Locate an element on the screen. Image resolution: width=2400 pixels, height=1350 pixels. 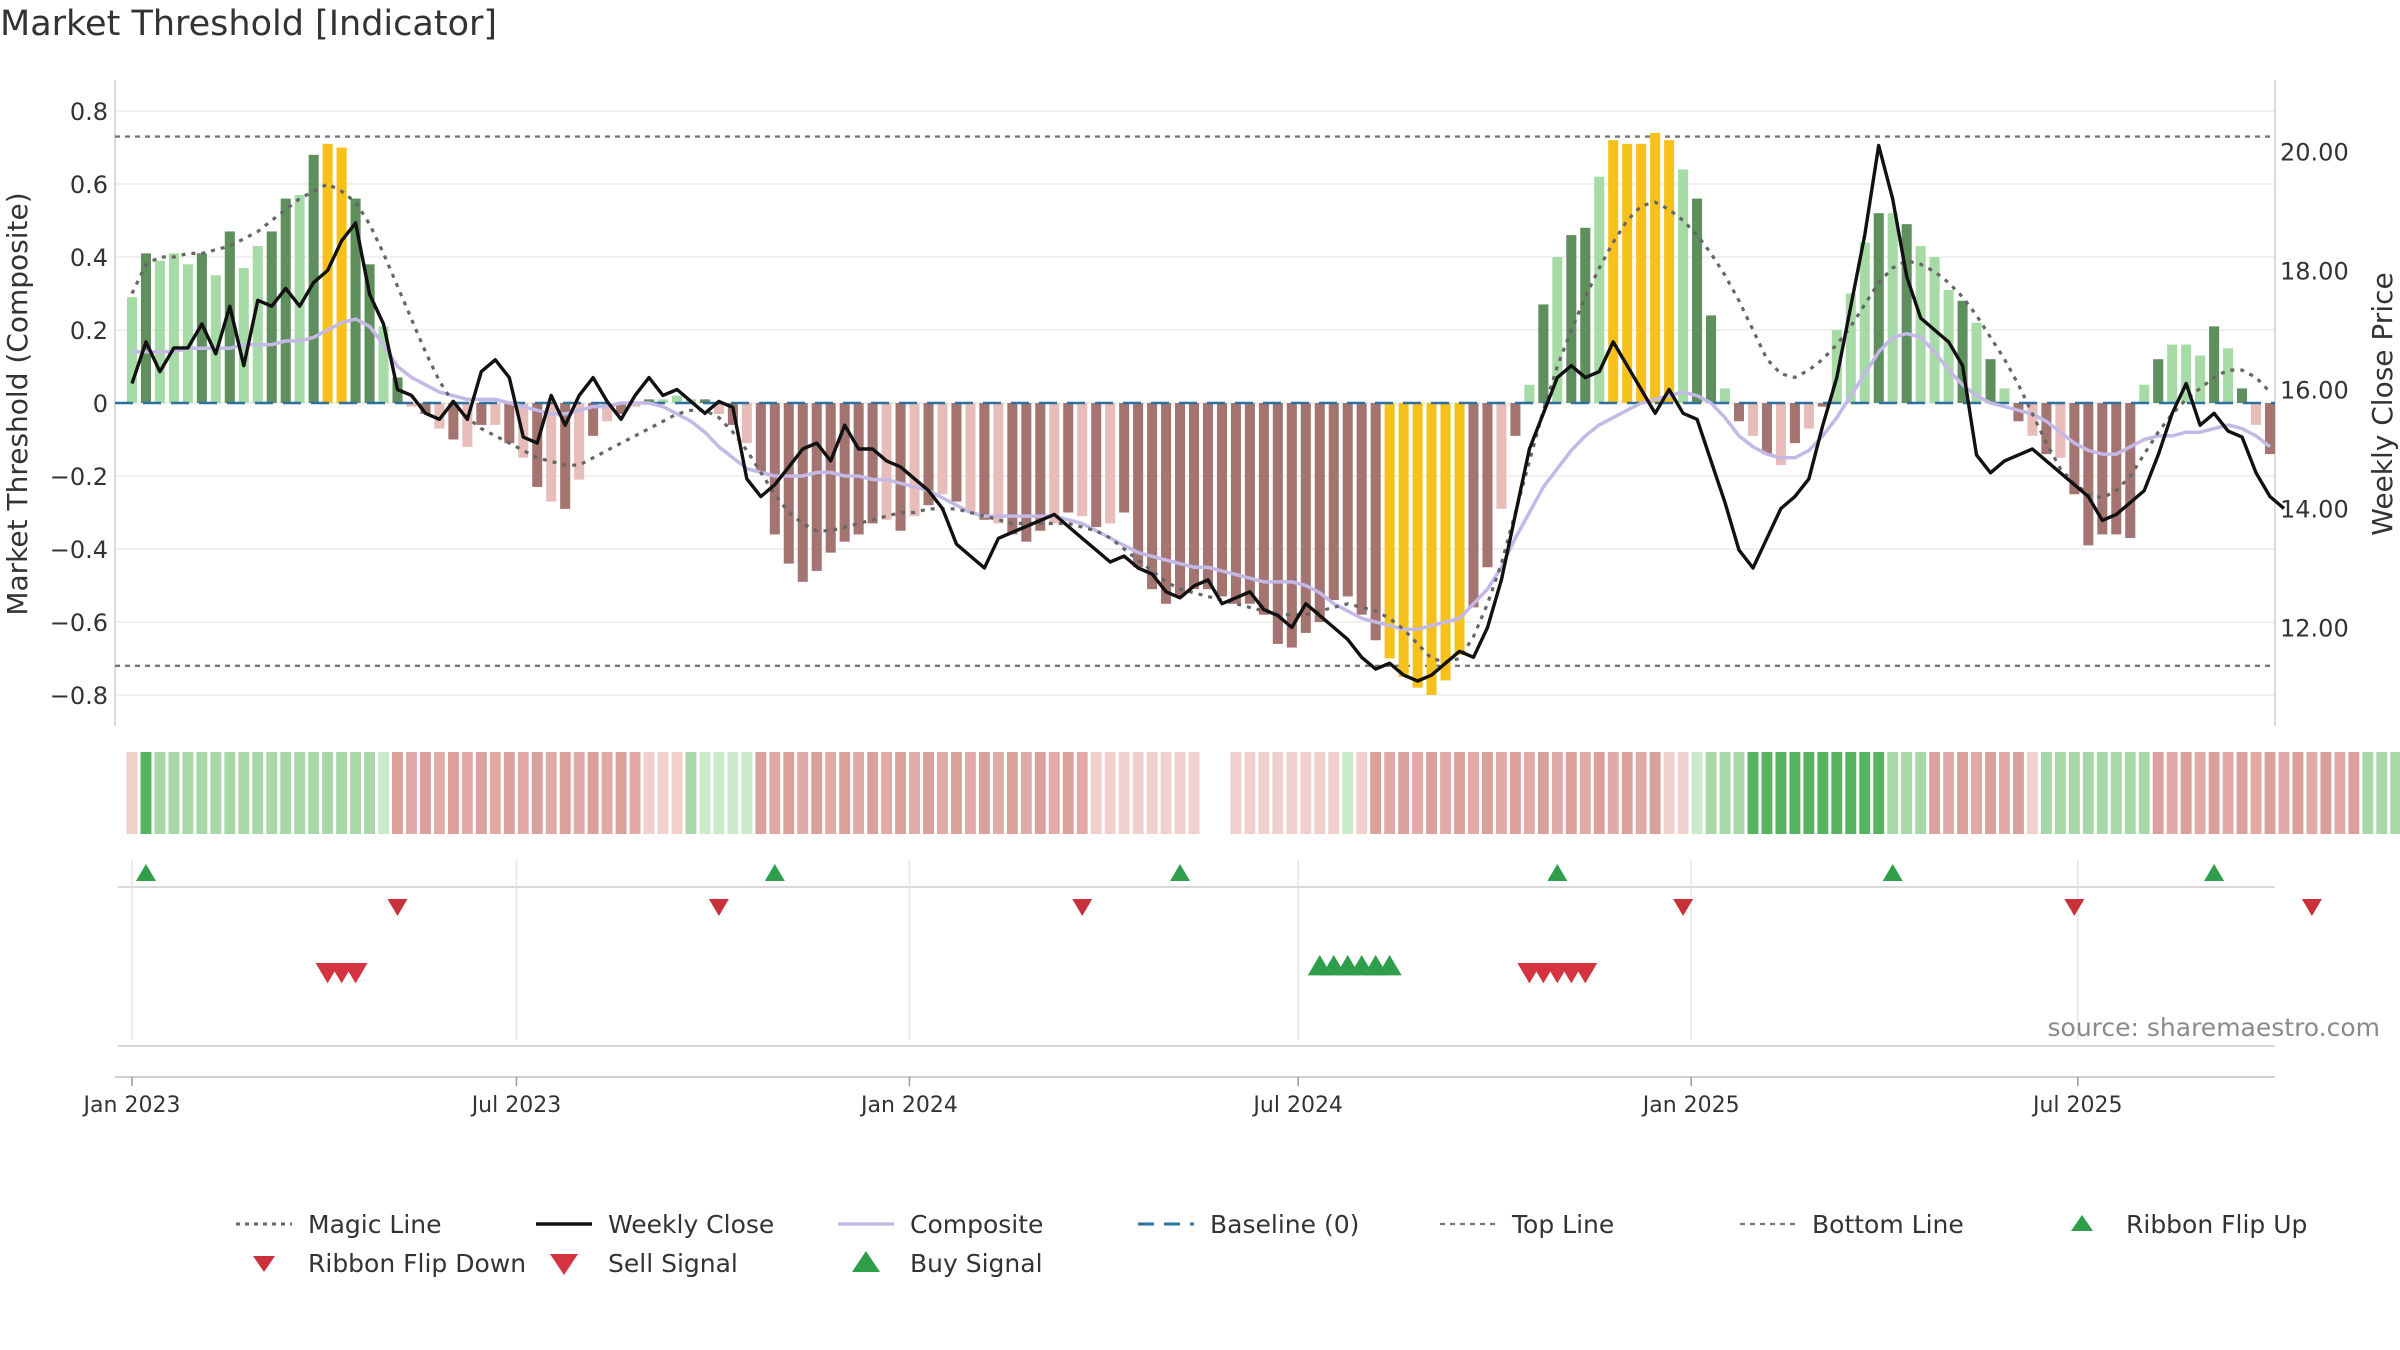
left-tick-label: −0.8 is located at coordinates (79, 696).